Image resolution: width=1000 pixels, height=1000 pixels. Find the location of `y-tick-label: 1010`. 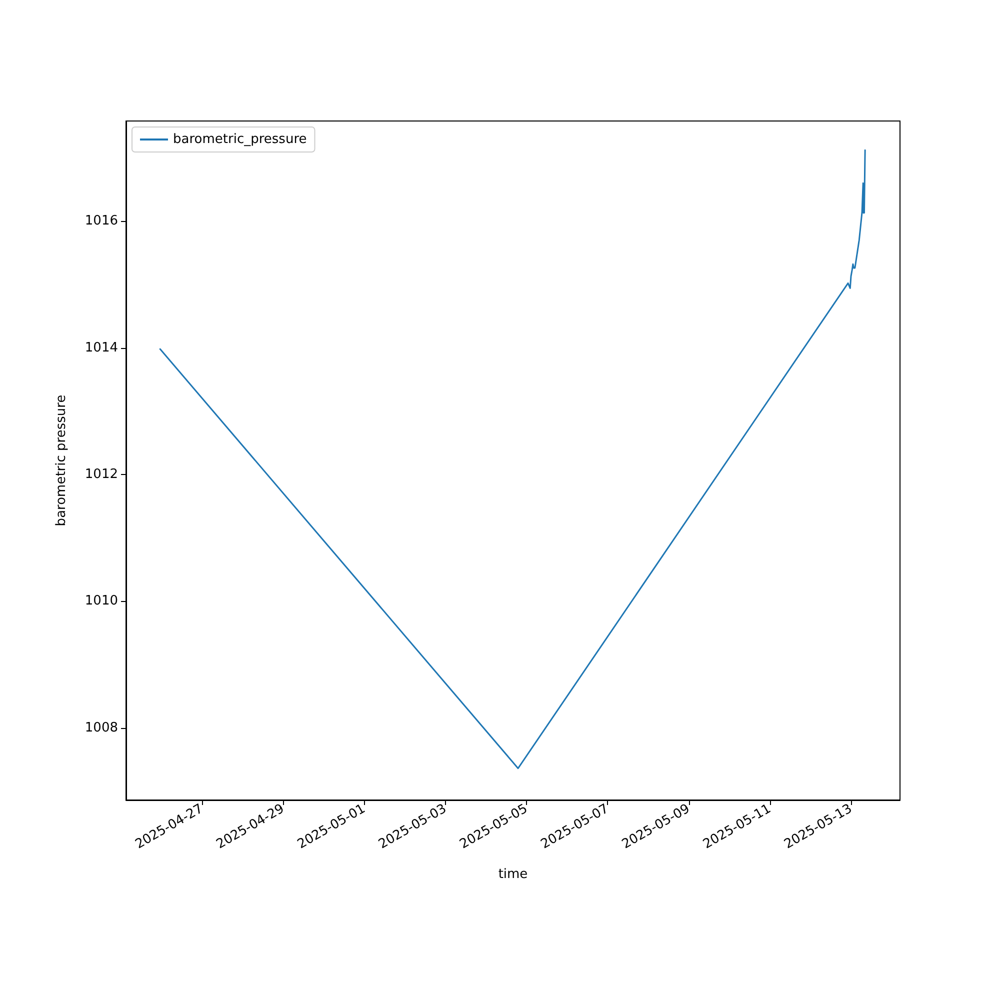

y-tick-label: 1010 is located at coordinates (101, 601).